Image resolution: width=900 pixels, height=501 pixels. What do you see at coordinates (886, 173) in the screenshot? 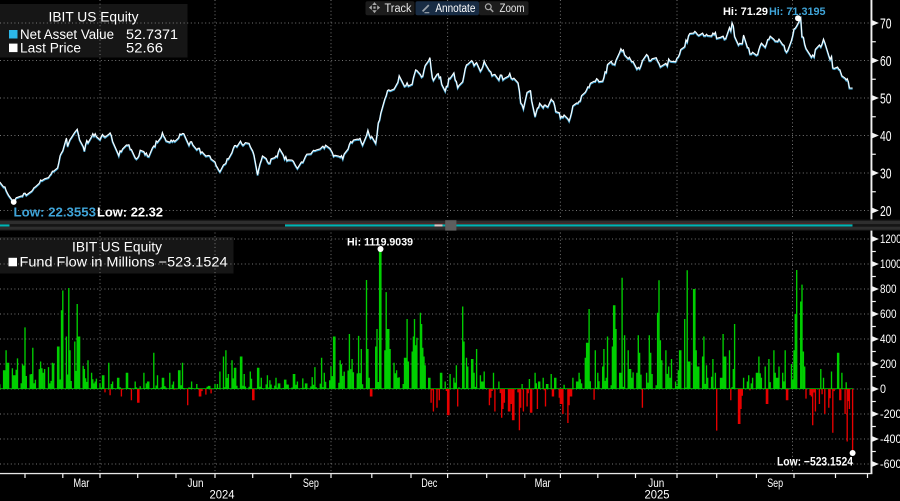
I see `svg-text: 30` at bounding box center [886, 173].